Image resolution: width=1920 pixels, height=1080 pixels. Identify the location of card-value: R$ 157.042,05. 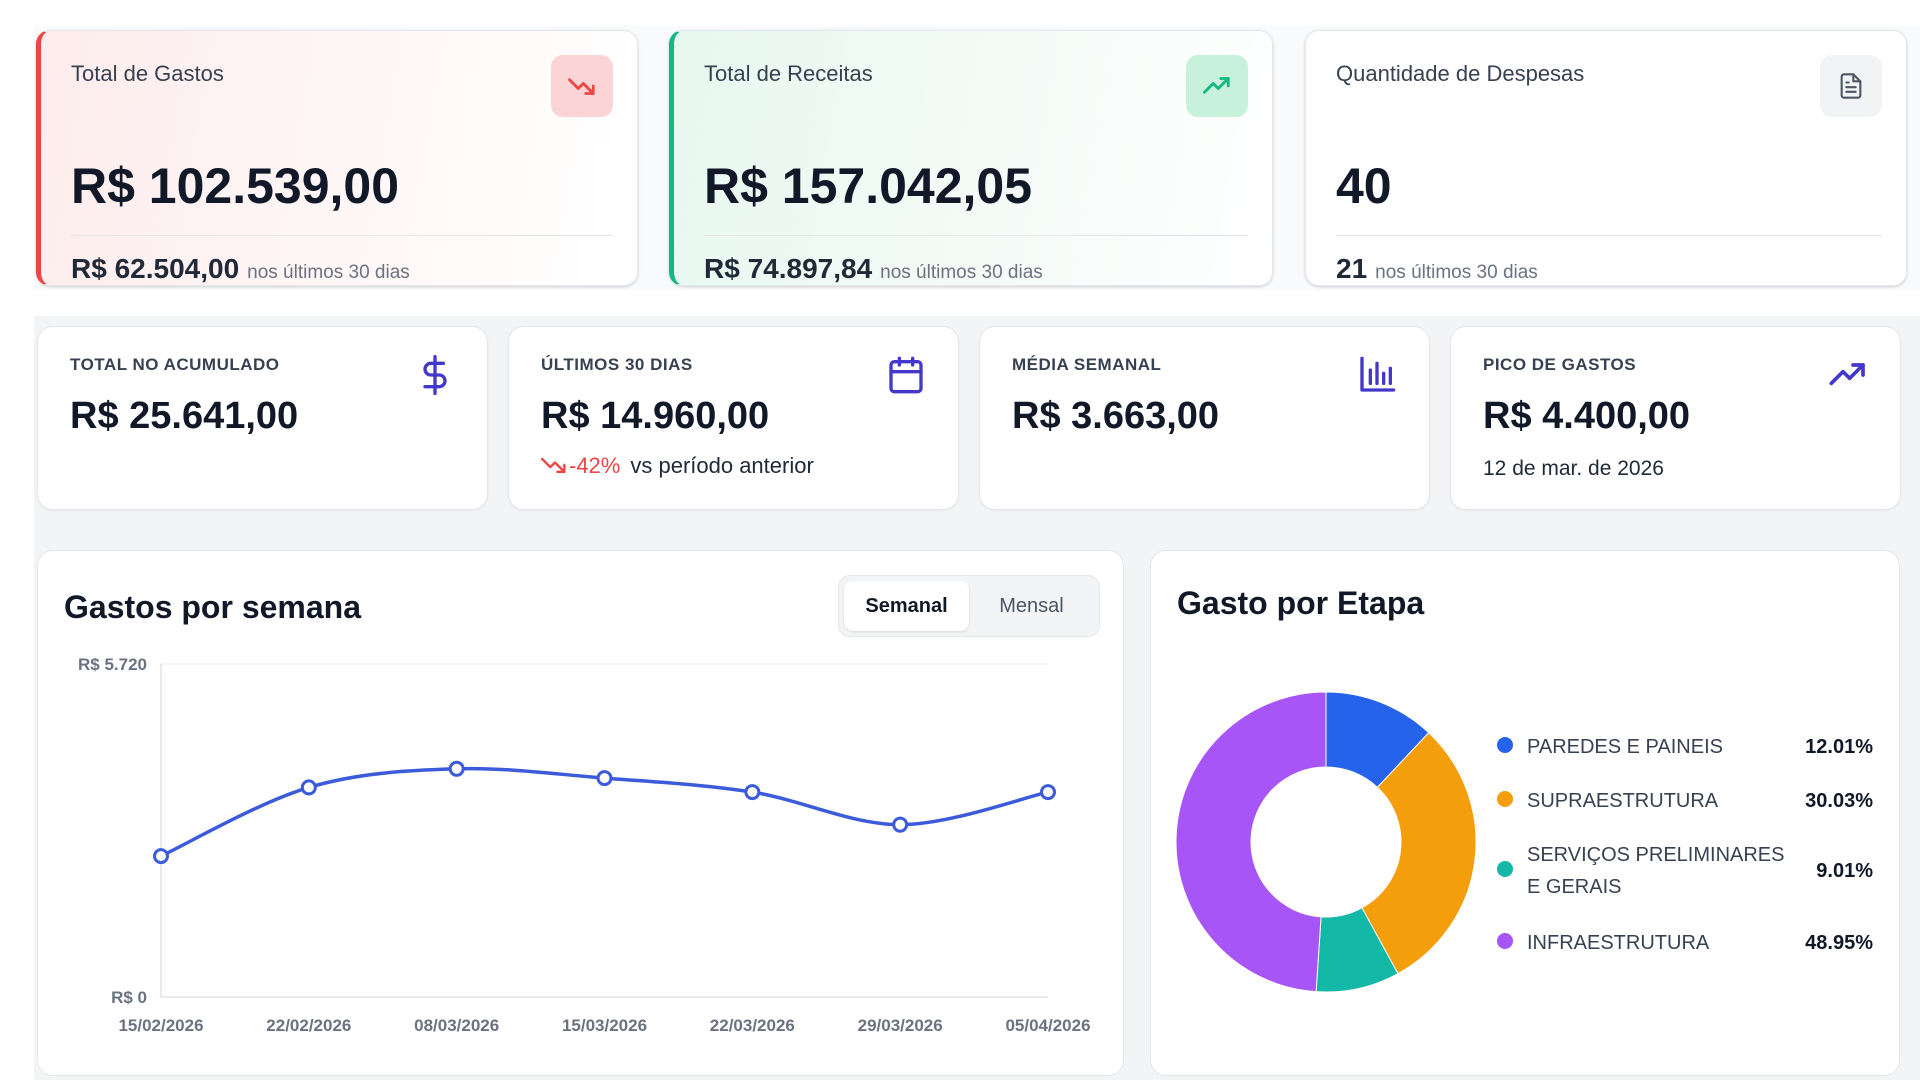
(868, 186).